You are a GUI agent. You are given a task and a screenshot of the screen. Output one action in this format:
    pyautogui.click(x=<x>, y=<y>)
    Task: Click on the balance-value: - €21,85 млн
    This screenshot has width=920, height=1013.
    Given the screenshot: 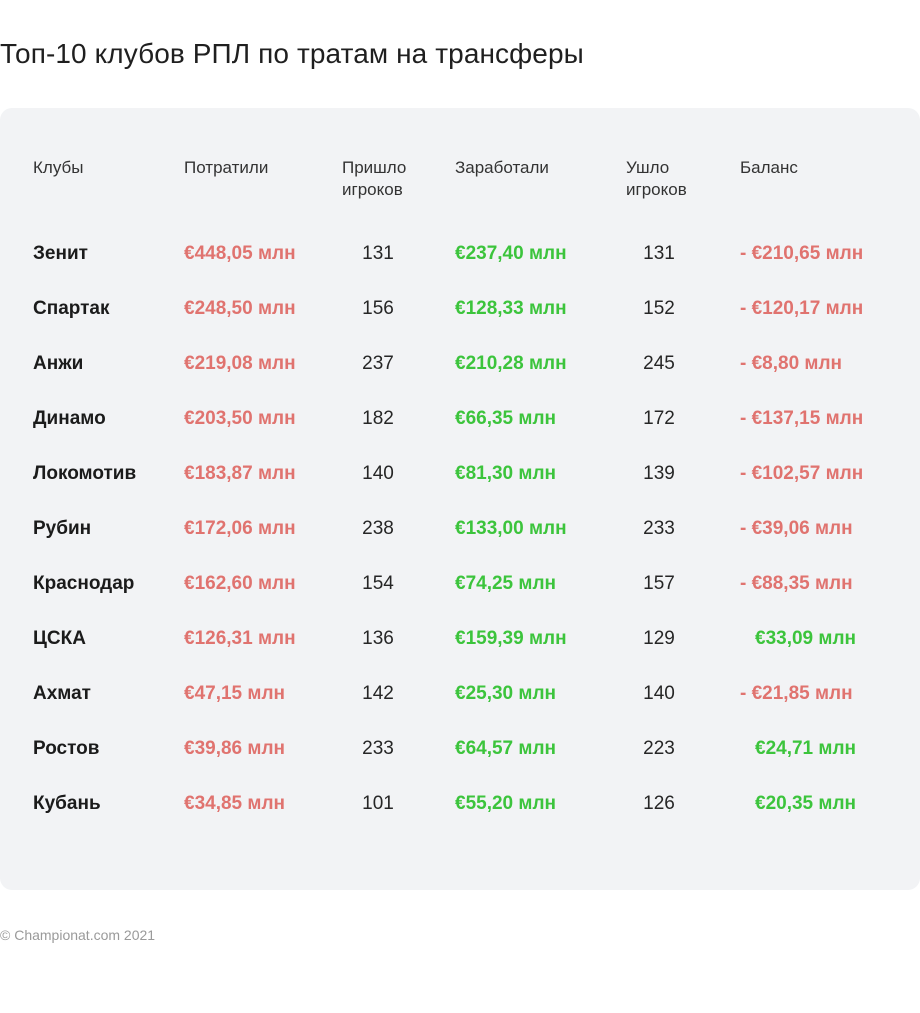 What is the action you would take?
    pyautogui.click(x=796, y=693)
    